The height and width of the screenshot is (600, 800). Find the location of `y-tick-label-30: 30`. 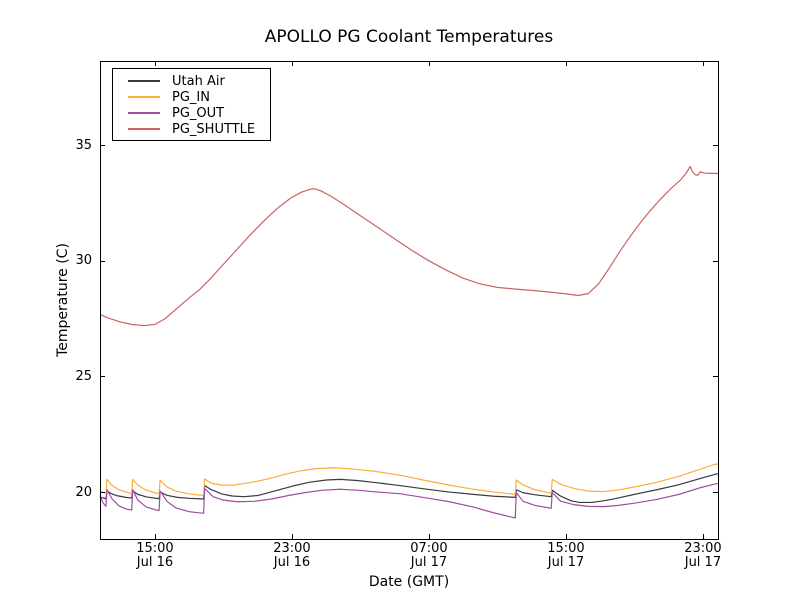

y-tick-label-30: 30 is located at coordinates (83, 261).